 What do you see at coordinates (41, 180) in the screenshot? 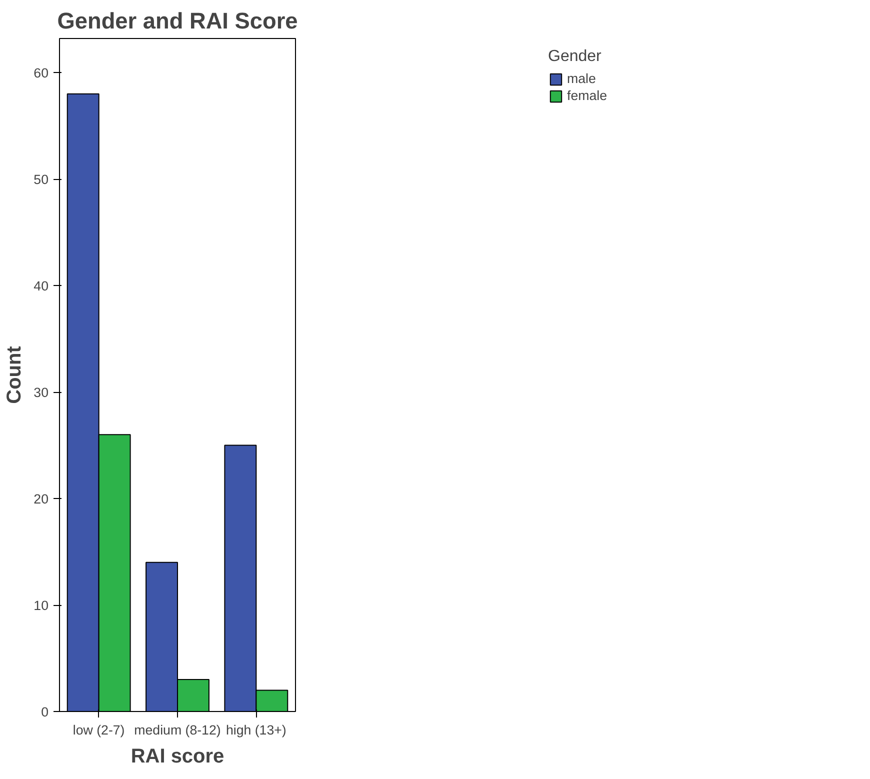
I see `y-tick-label: 50` at bounding box center [41, 180].